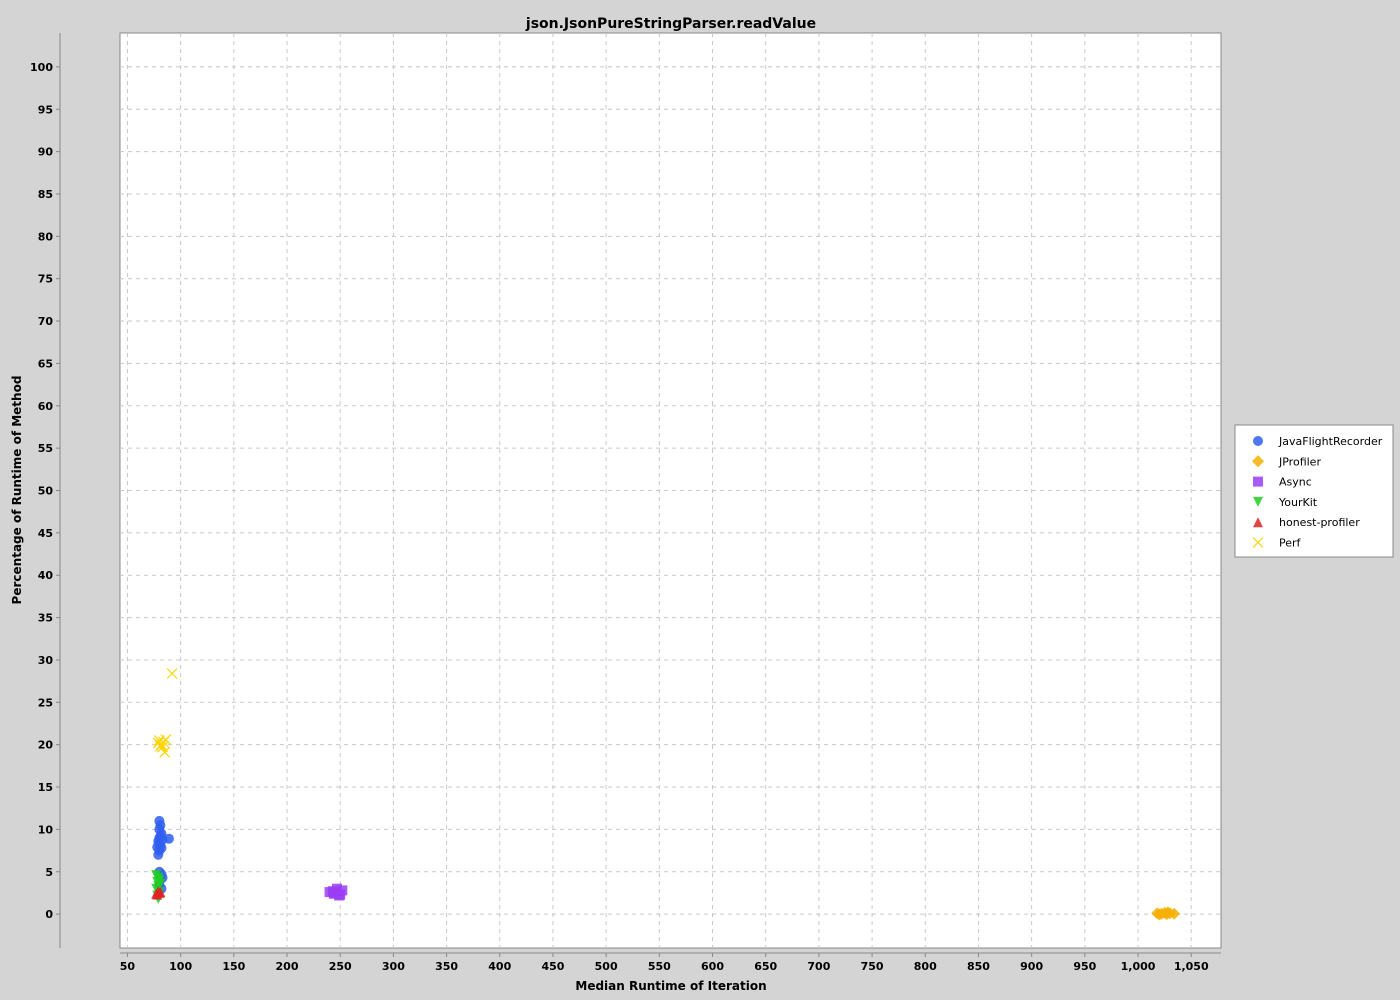 The image size is (1400, 1000). Describe the element at coordinates (925, 966) in the screenshot. I see `x-tick-label: 800` at that location.